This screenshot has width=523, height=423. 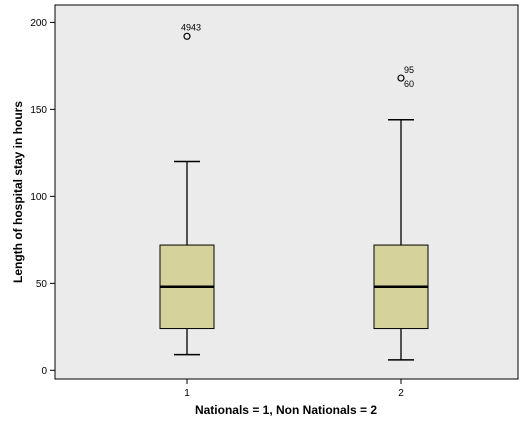 I want to click on y-tick-label: 100, so click(x=38, y=197).